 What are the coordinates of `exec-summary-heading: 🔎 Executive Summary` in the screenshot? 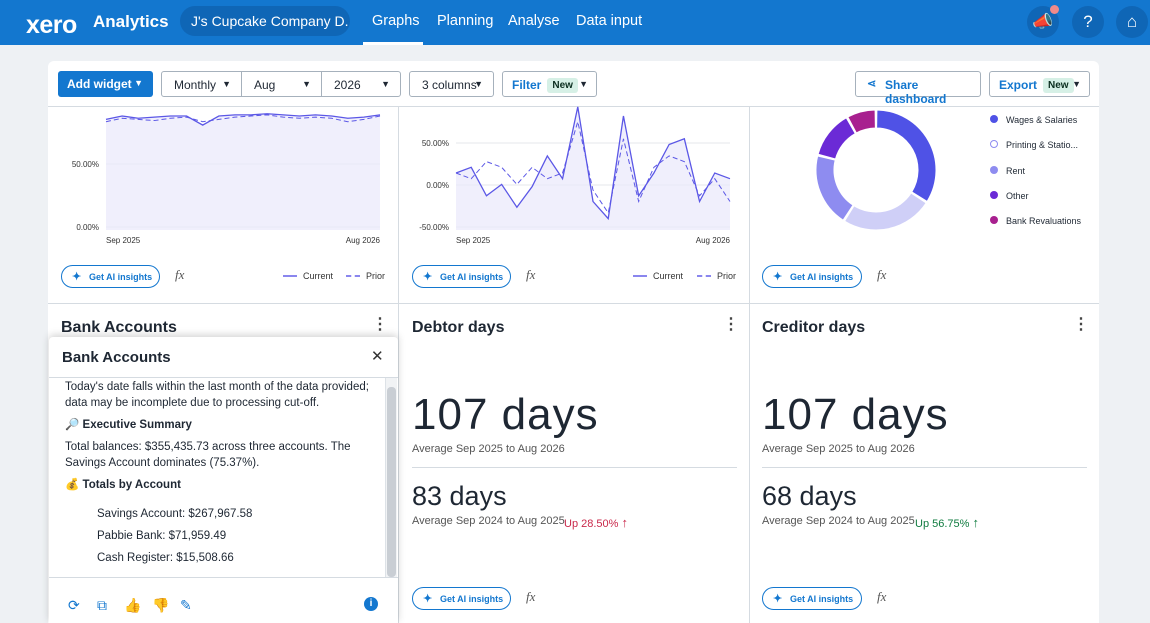 It's located at (128, 425).